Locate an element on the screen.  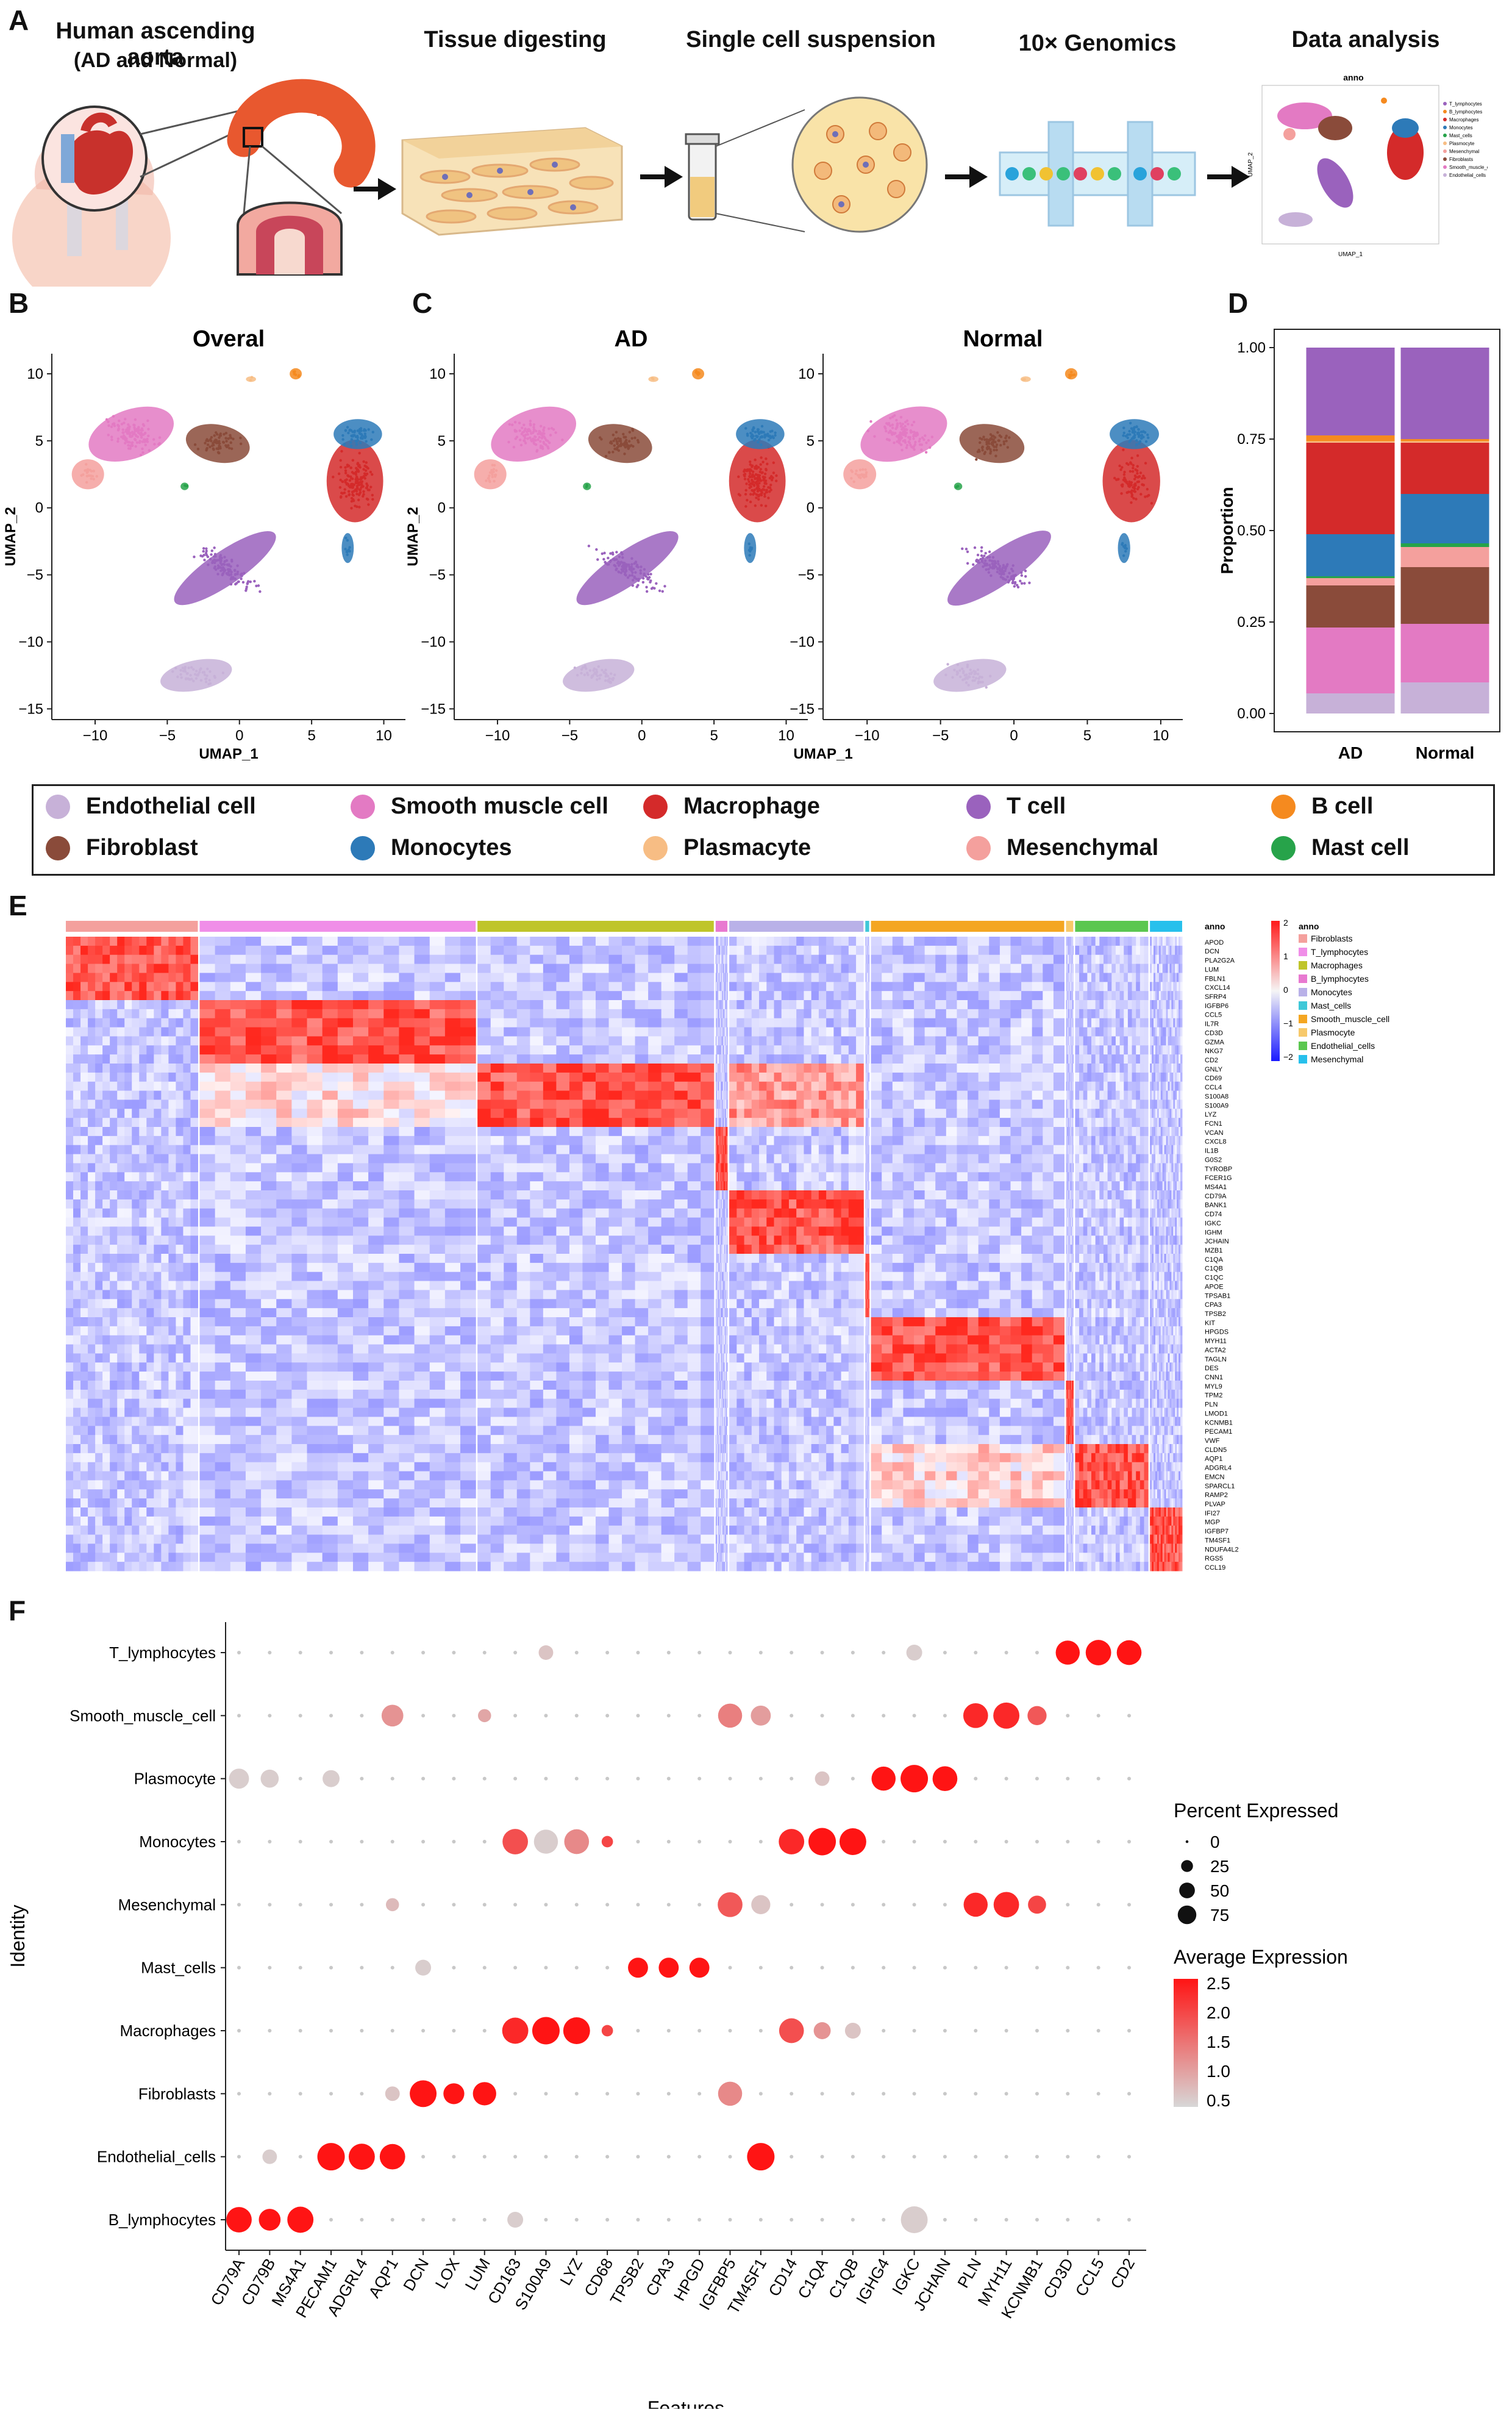
cell-legend-label: Smooth muscle cell is located at coordinates (499, 806).